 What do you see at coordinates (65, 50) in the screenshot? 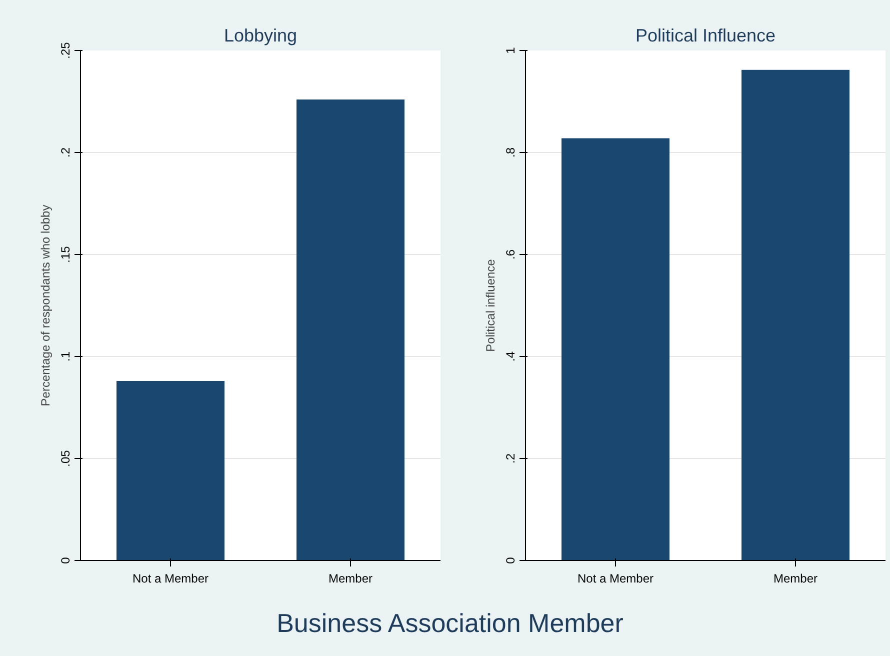
I see `y-tick-label: .25` at bounding box center [65, 50].